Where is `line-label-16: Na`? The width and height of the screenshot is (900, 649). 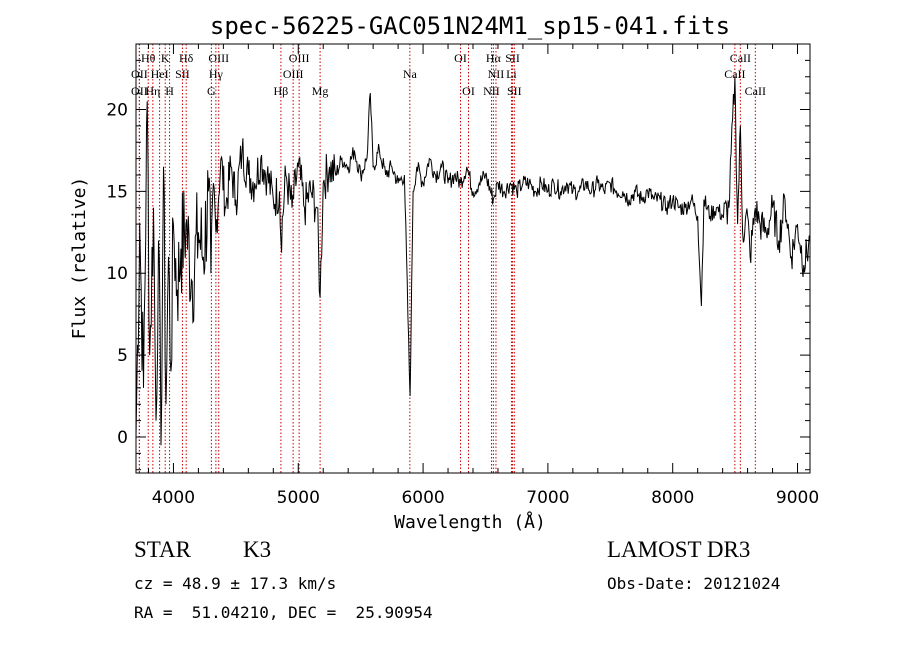
line-label-16: Na is located at coordinates (410, 74).